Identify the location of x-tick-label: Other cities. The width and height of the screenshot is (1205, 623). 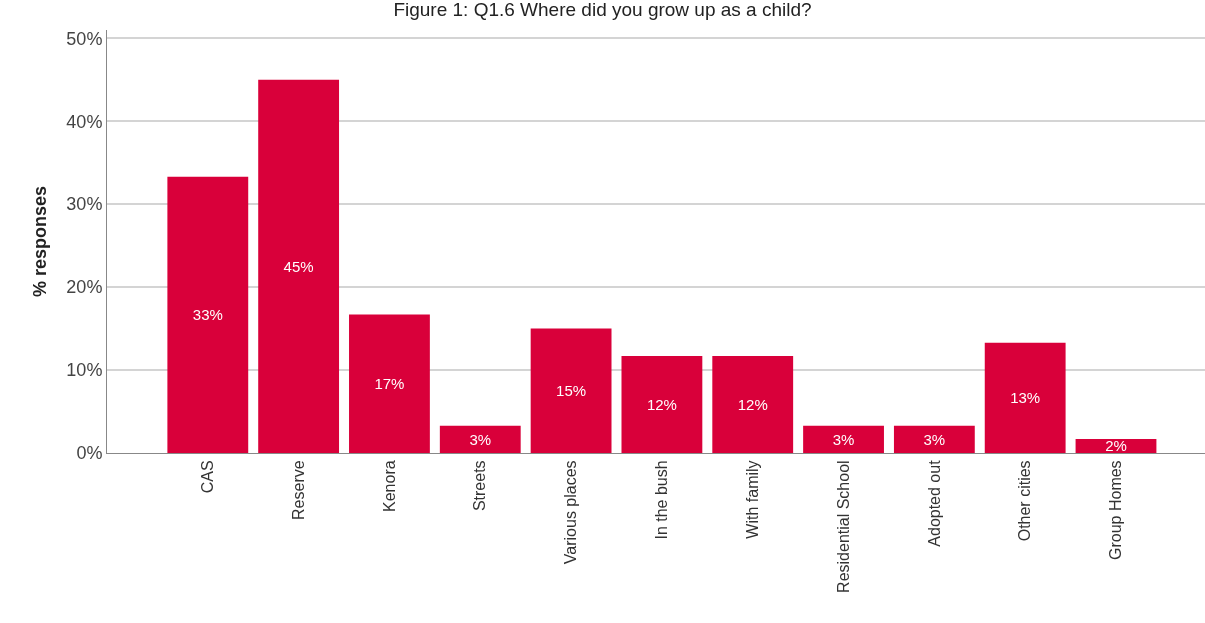
(1025, 501).